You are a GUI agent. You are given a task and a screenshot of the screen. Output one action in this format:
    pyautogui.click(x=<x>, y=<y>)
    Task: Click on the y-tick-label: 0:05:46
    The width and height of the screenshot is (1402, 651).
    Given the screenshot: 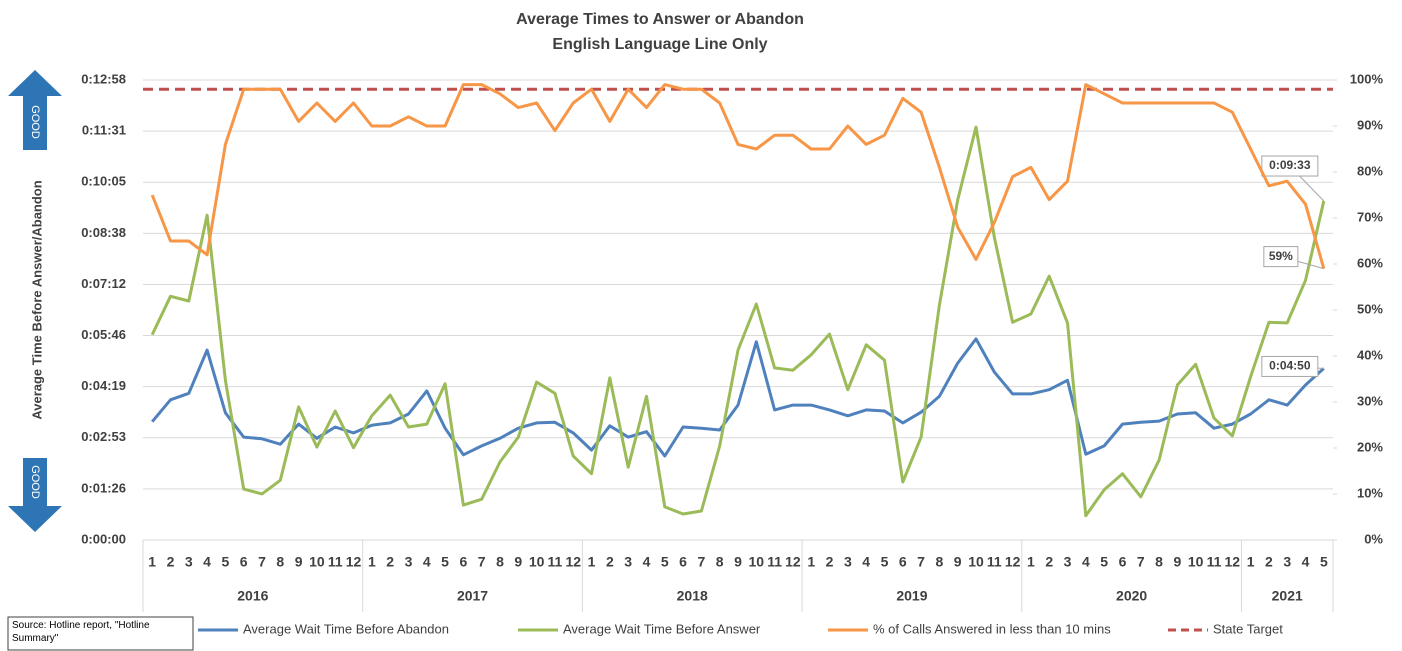 What is the action you would take?
    pyautogui.click(x=103, y=334)
    